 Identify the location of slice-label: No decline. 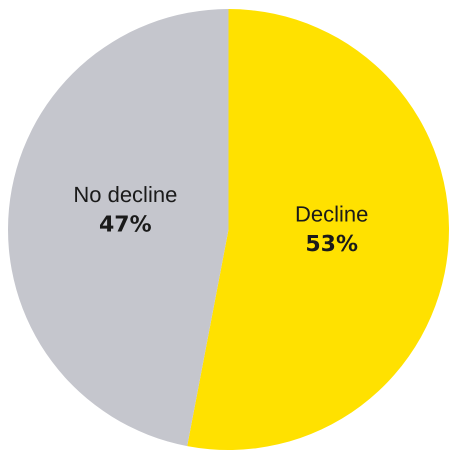
(125, 194).